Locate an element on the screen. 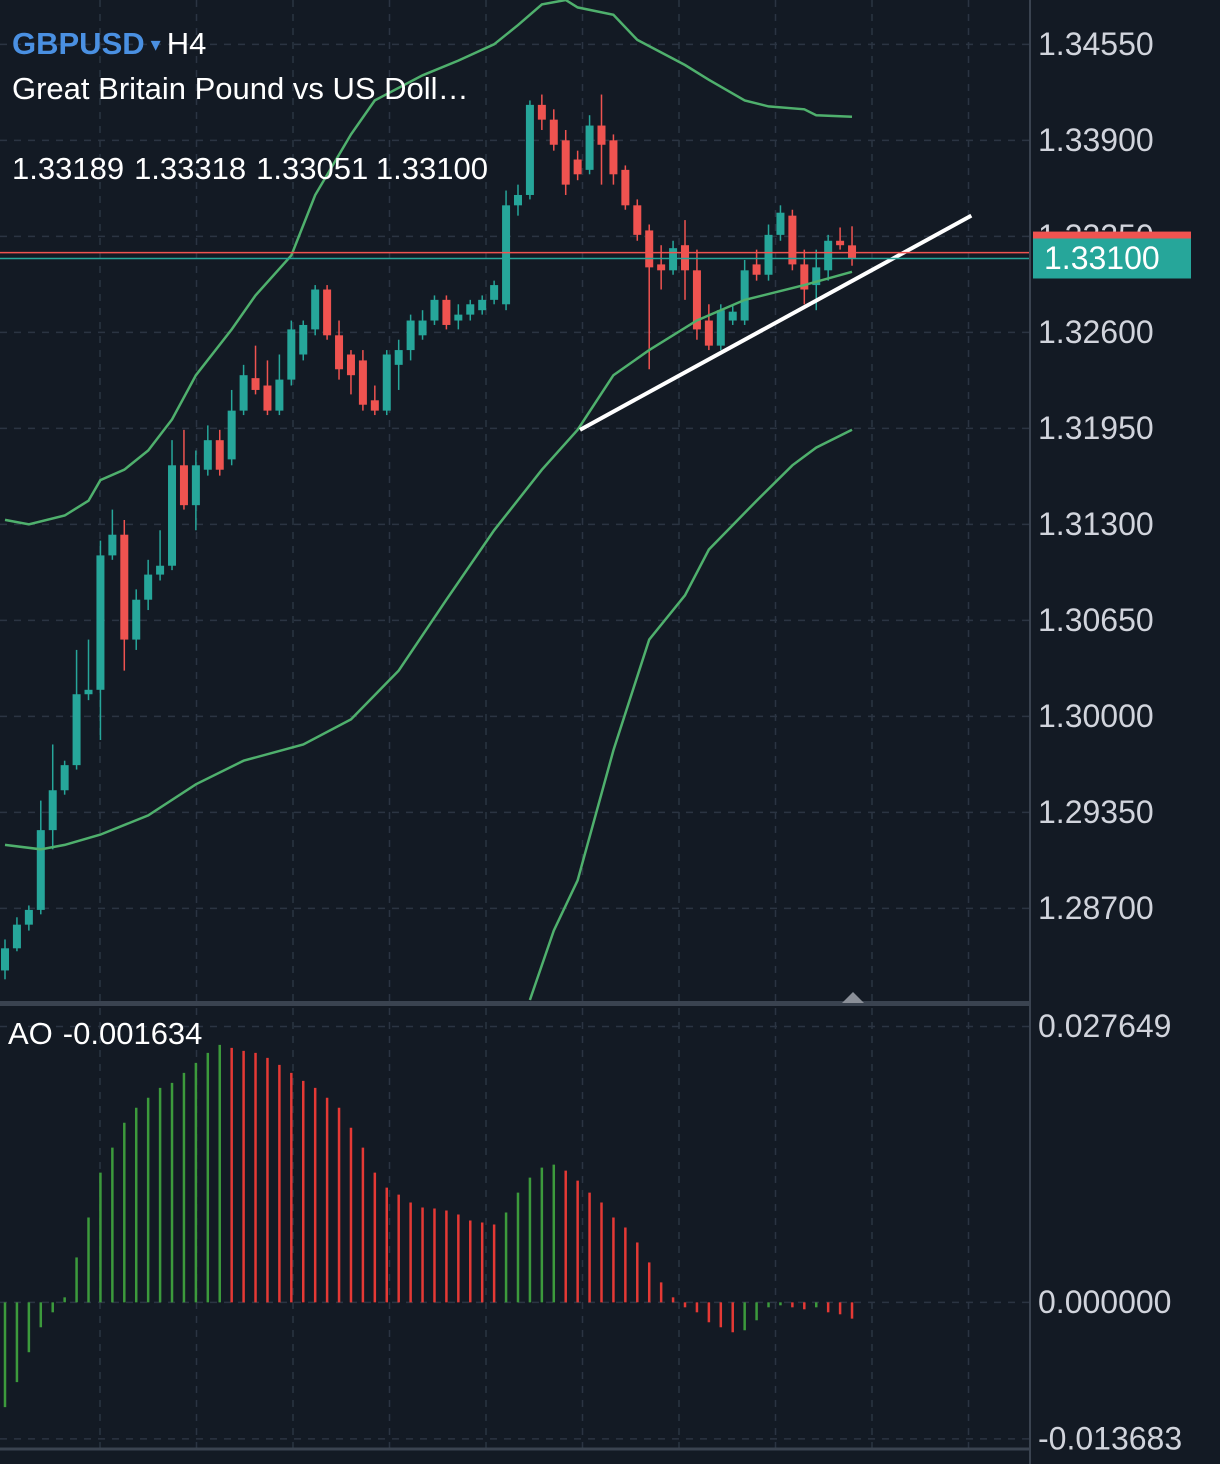 This screenshot has height=1464, width=1220. bollinger-band is located at coordinates (690, 714).